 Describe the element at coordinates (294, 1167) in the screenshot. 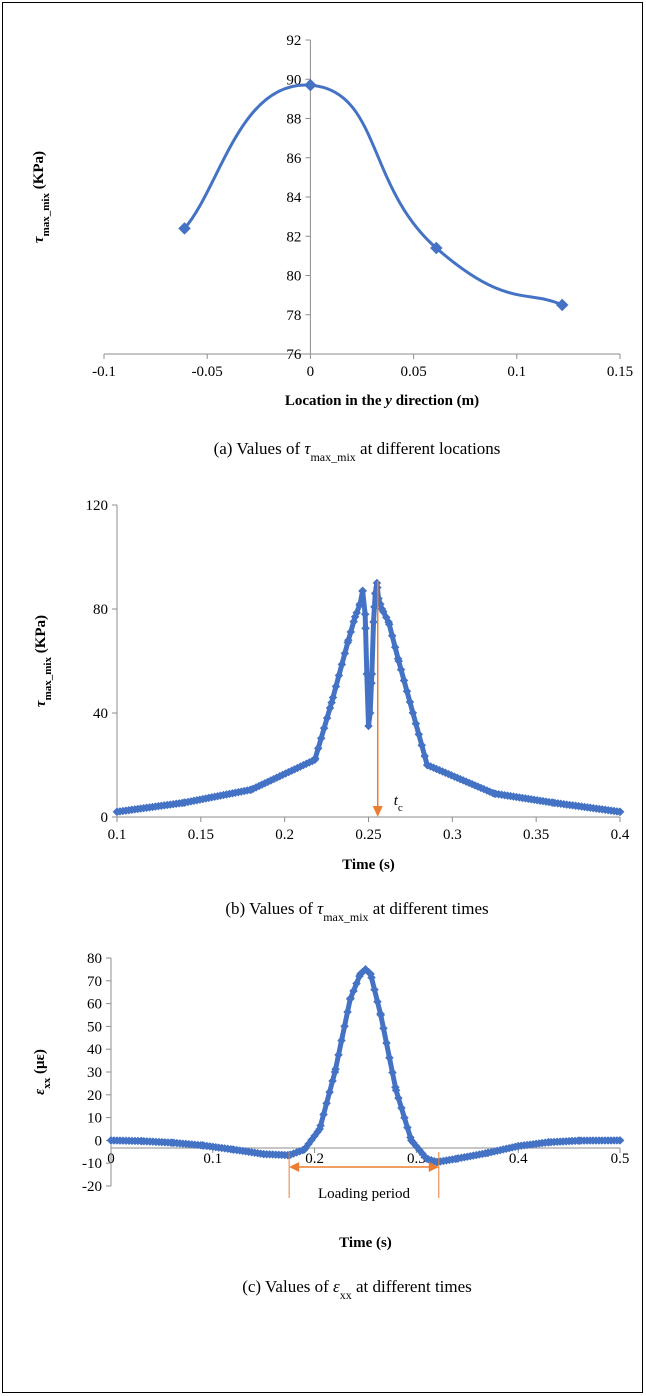

I see `period-arrow-left-head` at that location.